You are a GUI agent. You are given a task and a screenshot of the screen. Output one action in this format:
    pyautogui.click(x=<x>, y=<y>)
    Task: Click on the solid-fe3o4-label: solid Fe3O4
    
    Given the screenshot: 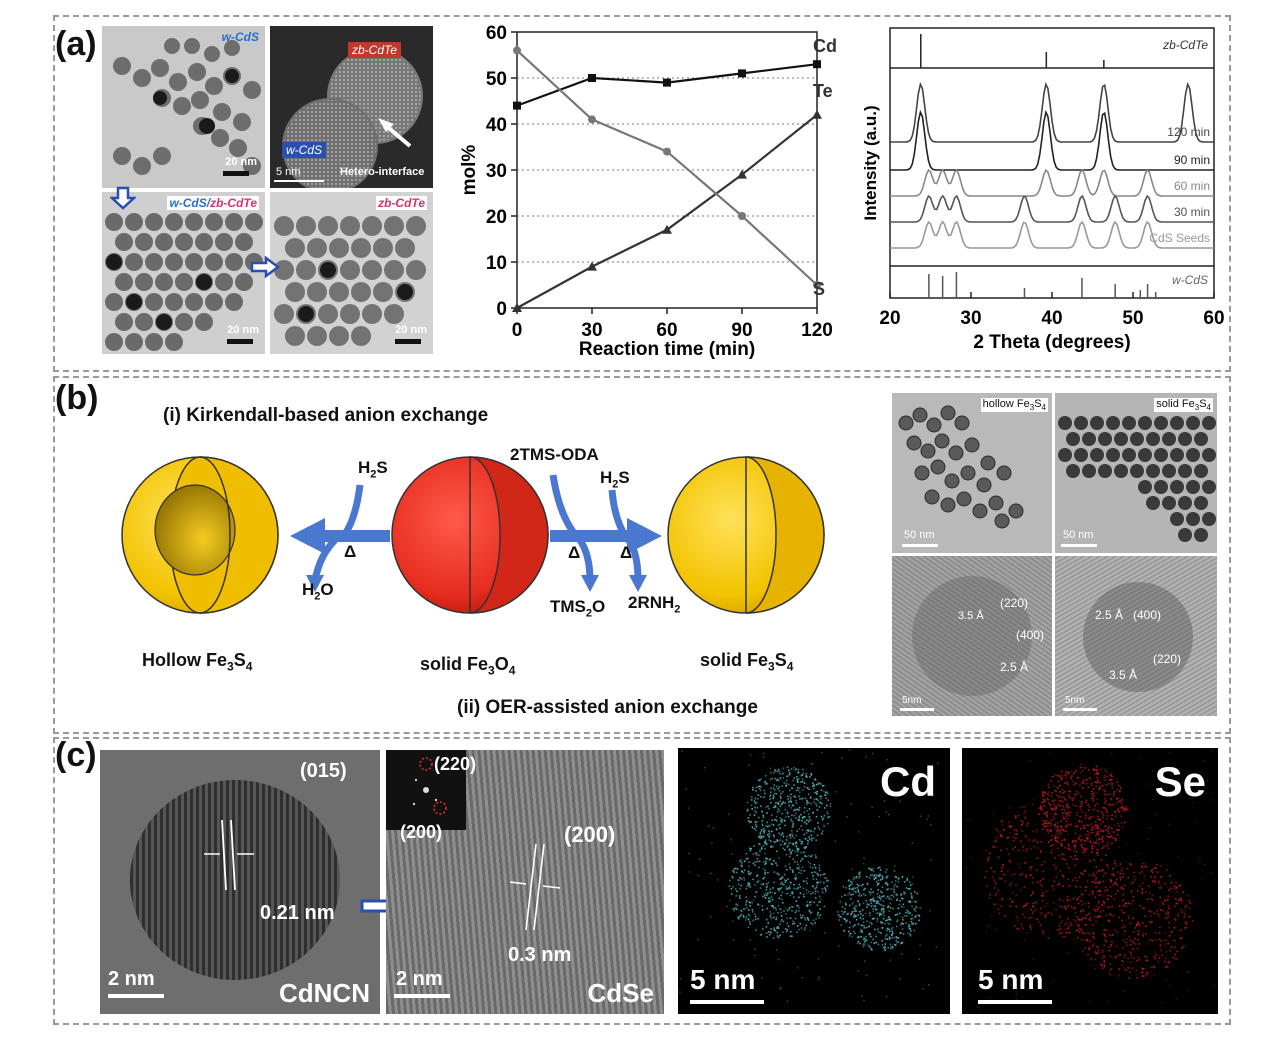 What is the action you would take?
    pyautogui.click(x=468, y=666)
    